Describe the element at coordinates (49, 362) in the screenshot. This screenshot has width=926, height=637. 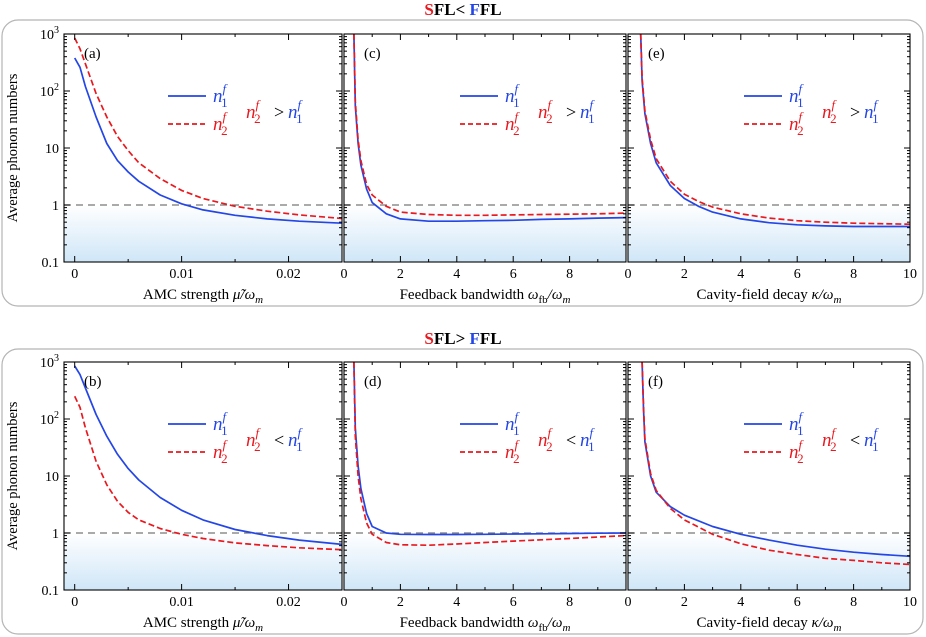
I see `y-tick-label: 10³` at that location.